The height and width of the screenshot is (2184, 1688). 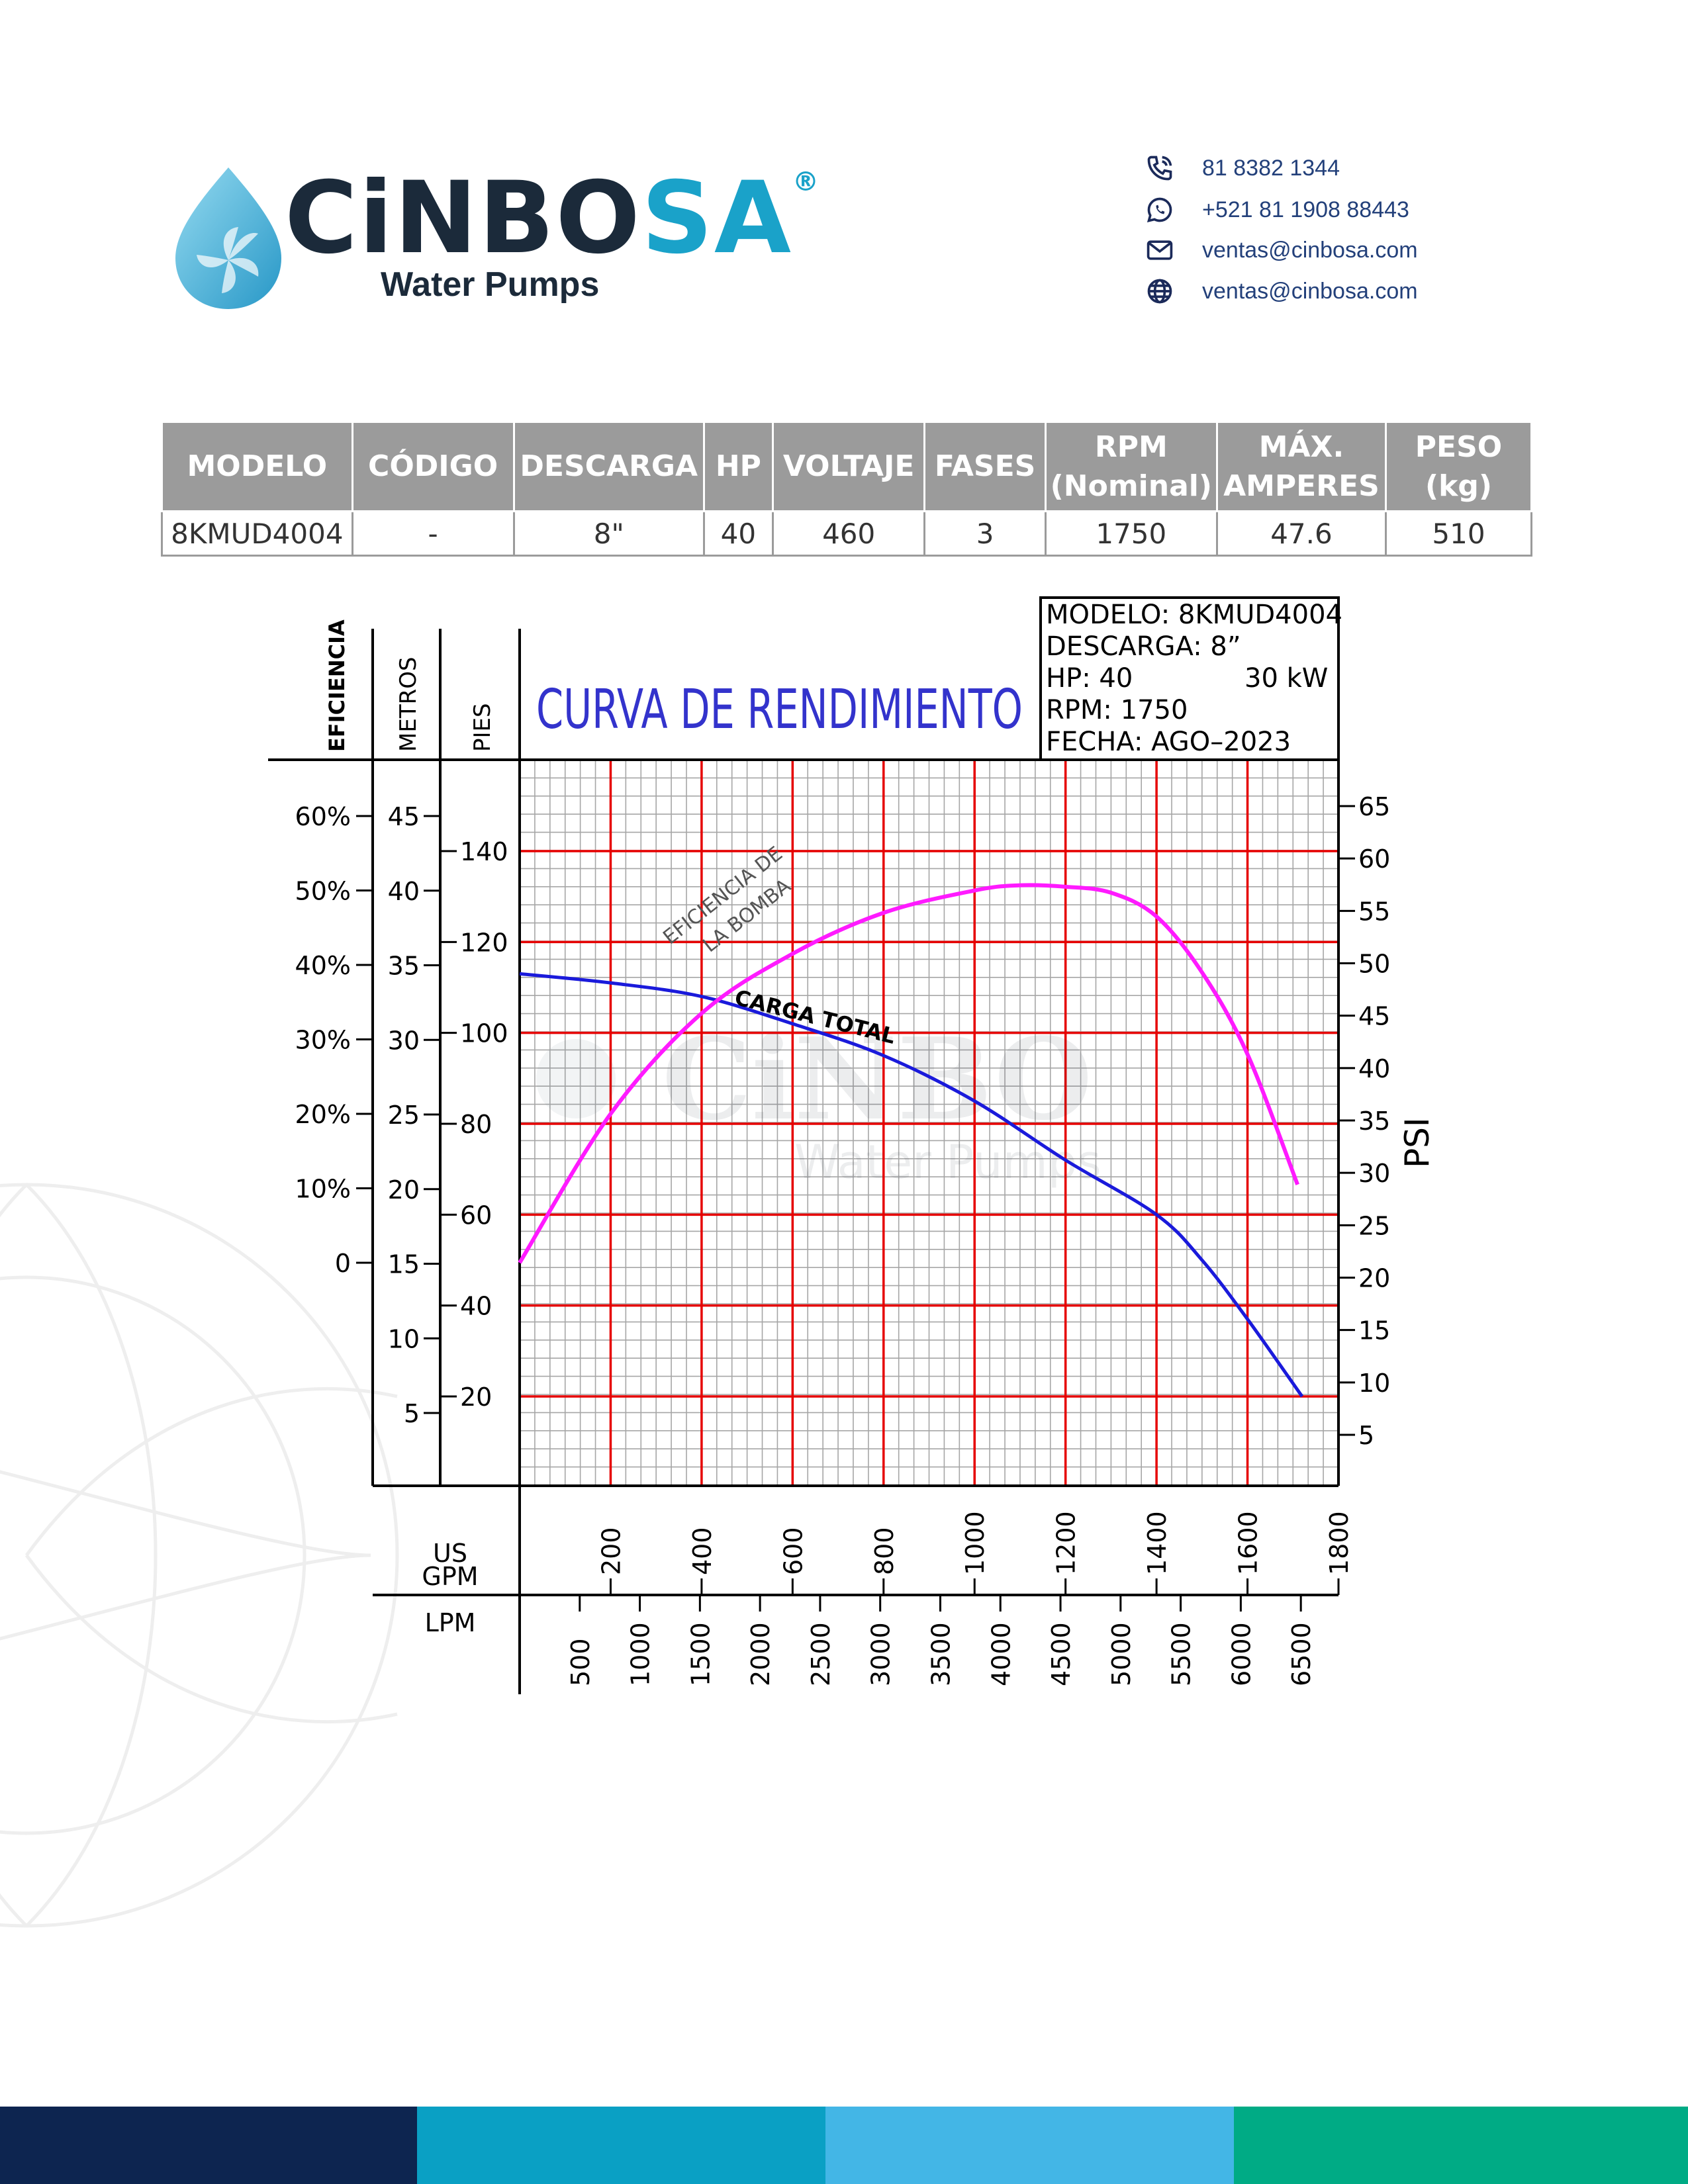 What do you see at coordinates (404, 967) in the screenshot?
I see `tick-label-metros: 35` at bounding box center [404, 967].